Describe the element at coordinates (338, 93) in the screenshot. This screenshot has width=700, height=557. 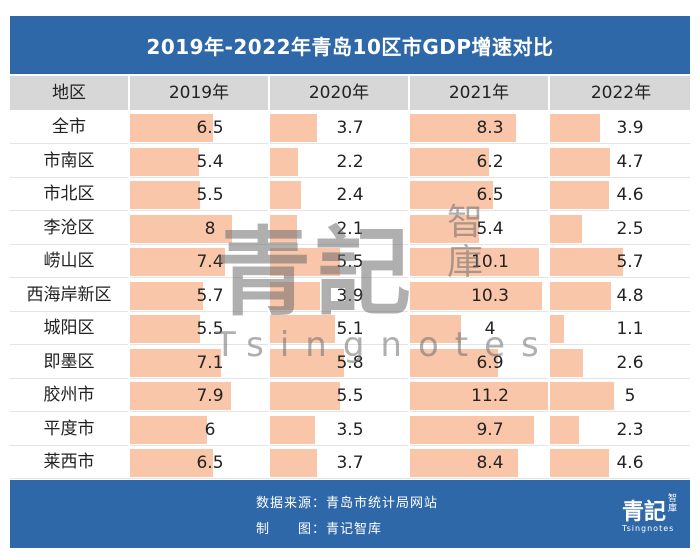
I see `header-year-2020: 2020年` at that location.